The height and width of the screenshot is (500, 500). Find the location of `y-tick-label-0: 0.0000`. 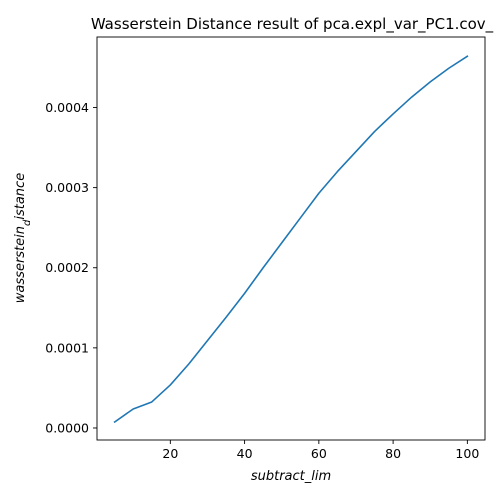

y-tick-label-0: 0.0000 is located at coordinates (67, 427).